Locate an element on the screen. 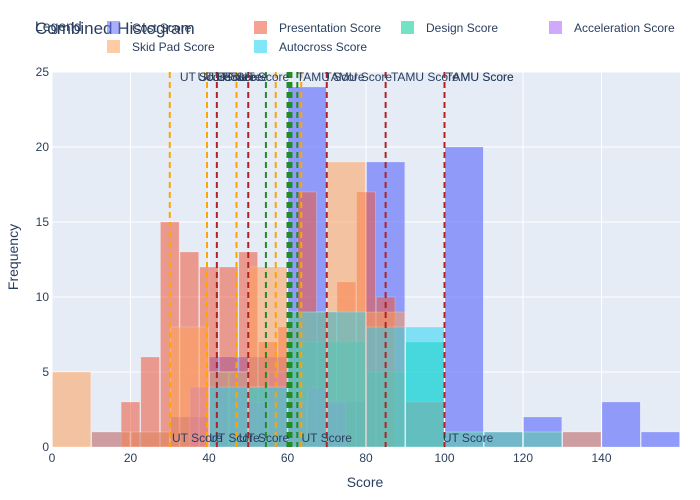 Image resolution: width=700 pixels, height=500 pixels. legend-item: Cost Score is located at coordinates (149, 28).